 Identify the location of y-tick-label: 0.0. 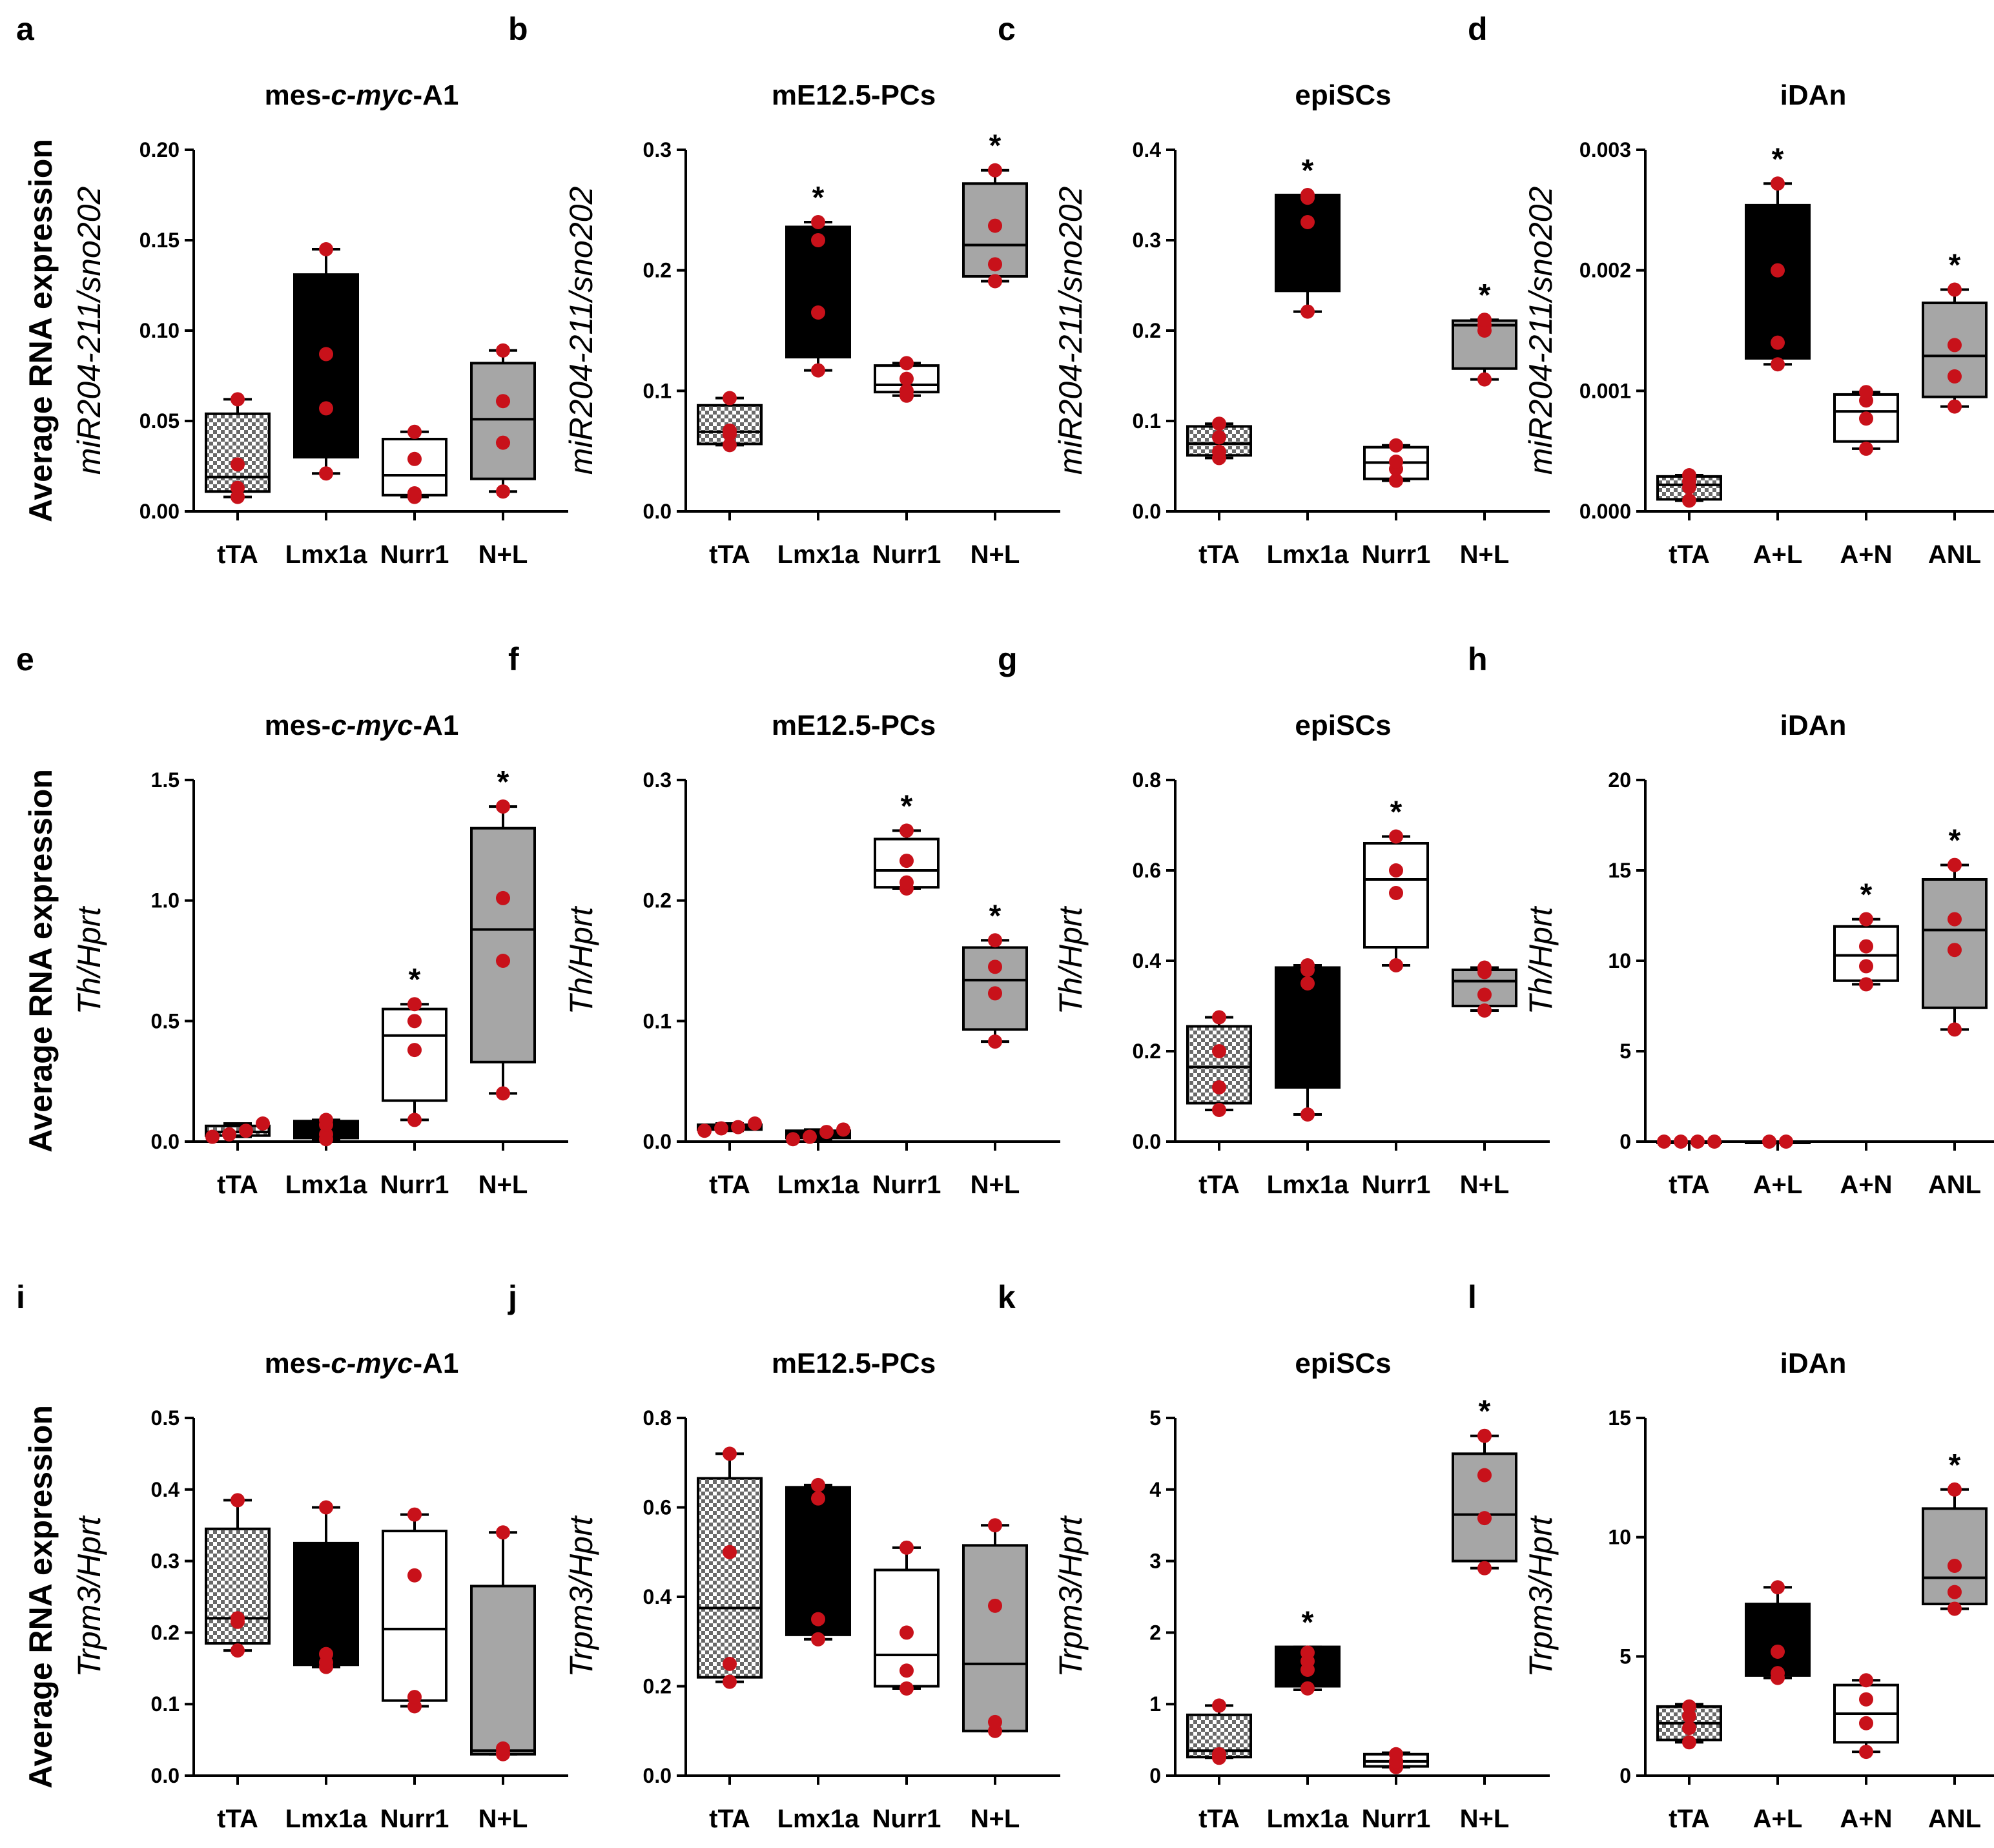
(657, 1776).